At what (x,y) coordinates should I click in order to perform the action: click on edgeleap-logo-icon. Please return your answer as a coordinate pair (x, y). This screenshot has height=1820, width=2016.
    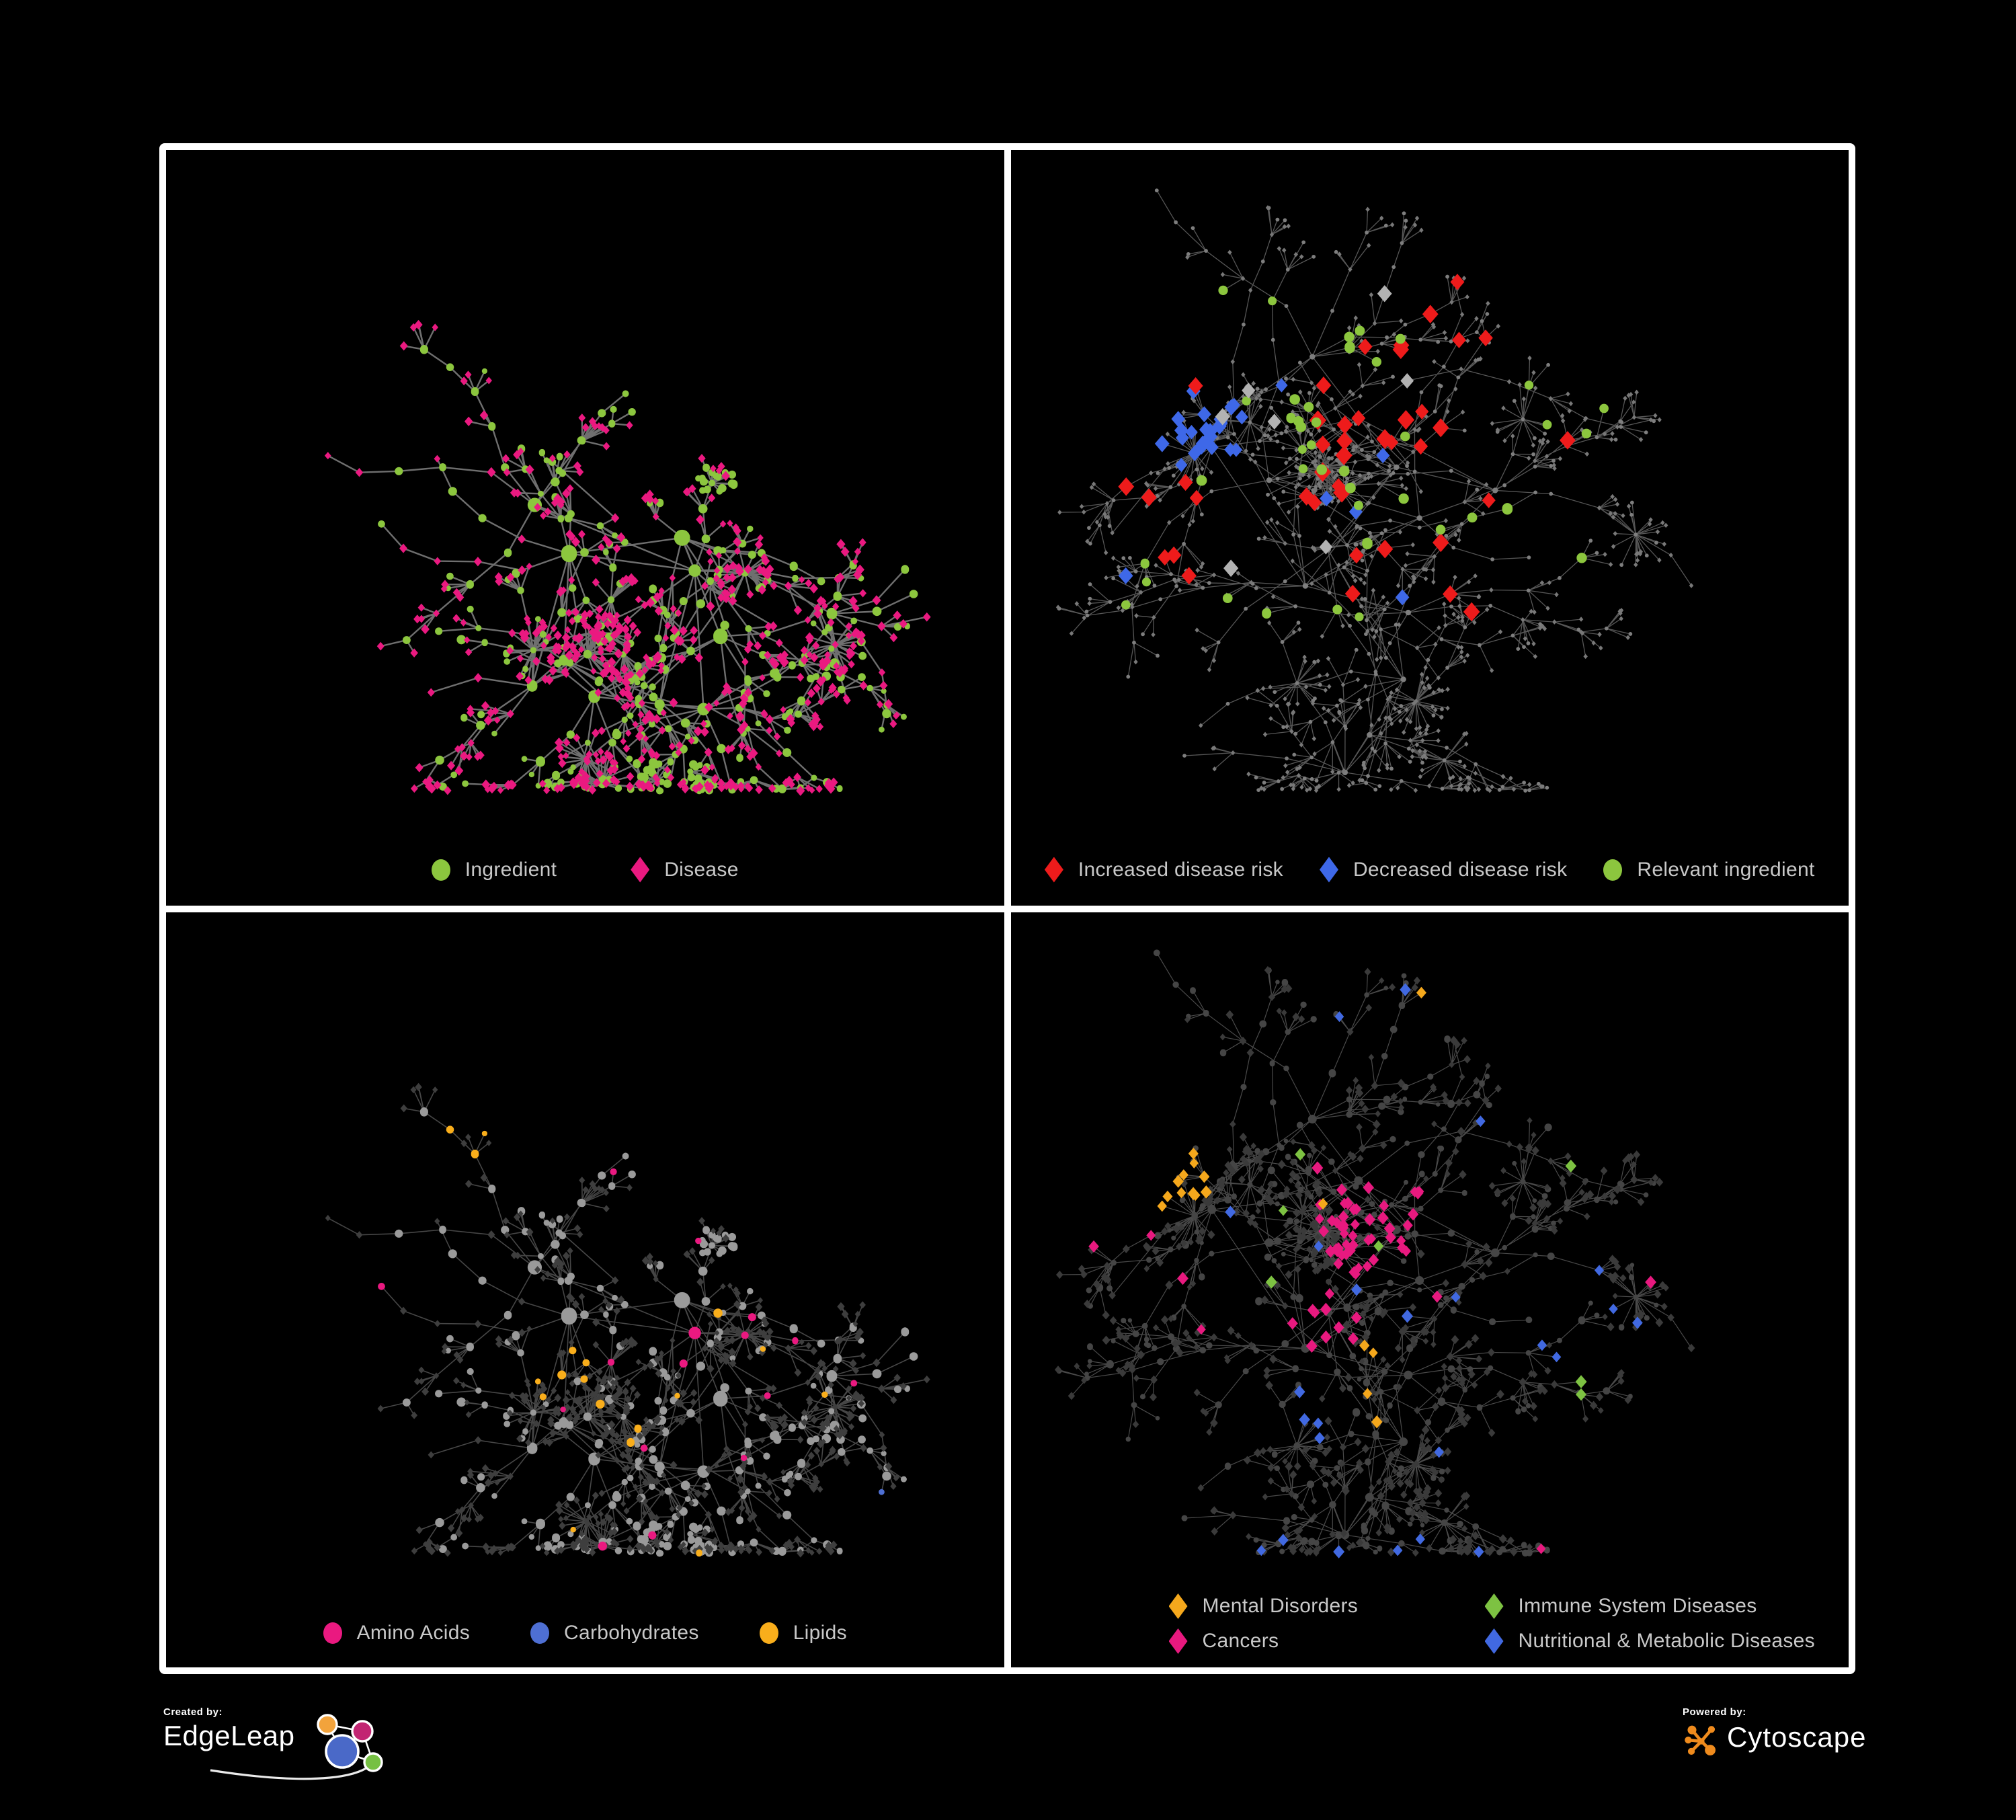
    Looking at the image, I should click on (296, 1747).